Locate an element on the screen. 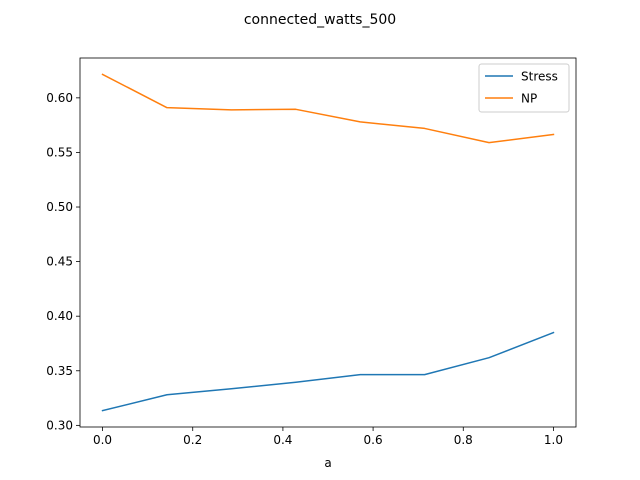 Image resolution: width=640 pixels, height=480 pixels. x-tick-label: 0.6 is located at coordinates (373, 440).